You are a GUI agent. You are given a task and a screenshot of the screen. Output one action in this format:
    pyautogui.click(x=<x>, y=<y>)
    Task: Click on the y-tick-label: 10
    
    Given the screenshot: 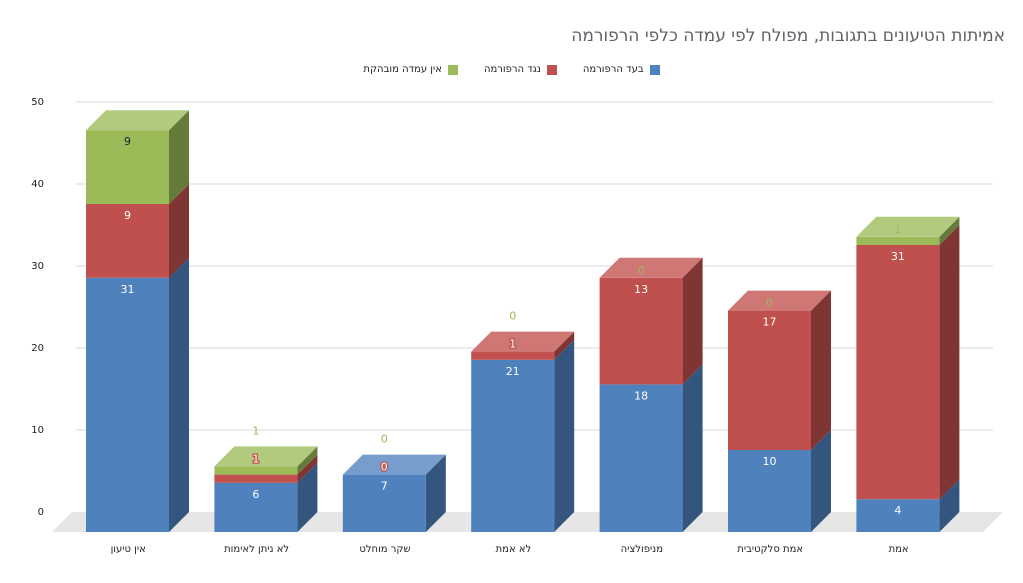 What is the action you would take?
    pyautogui.click(x=37, y=430)
    